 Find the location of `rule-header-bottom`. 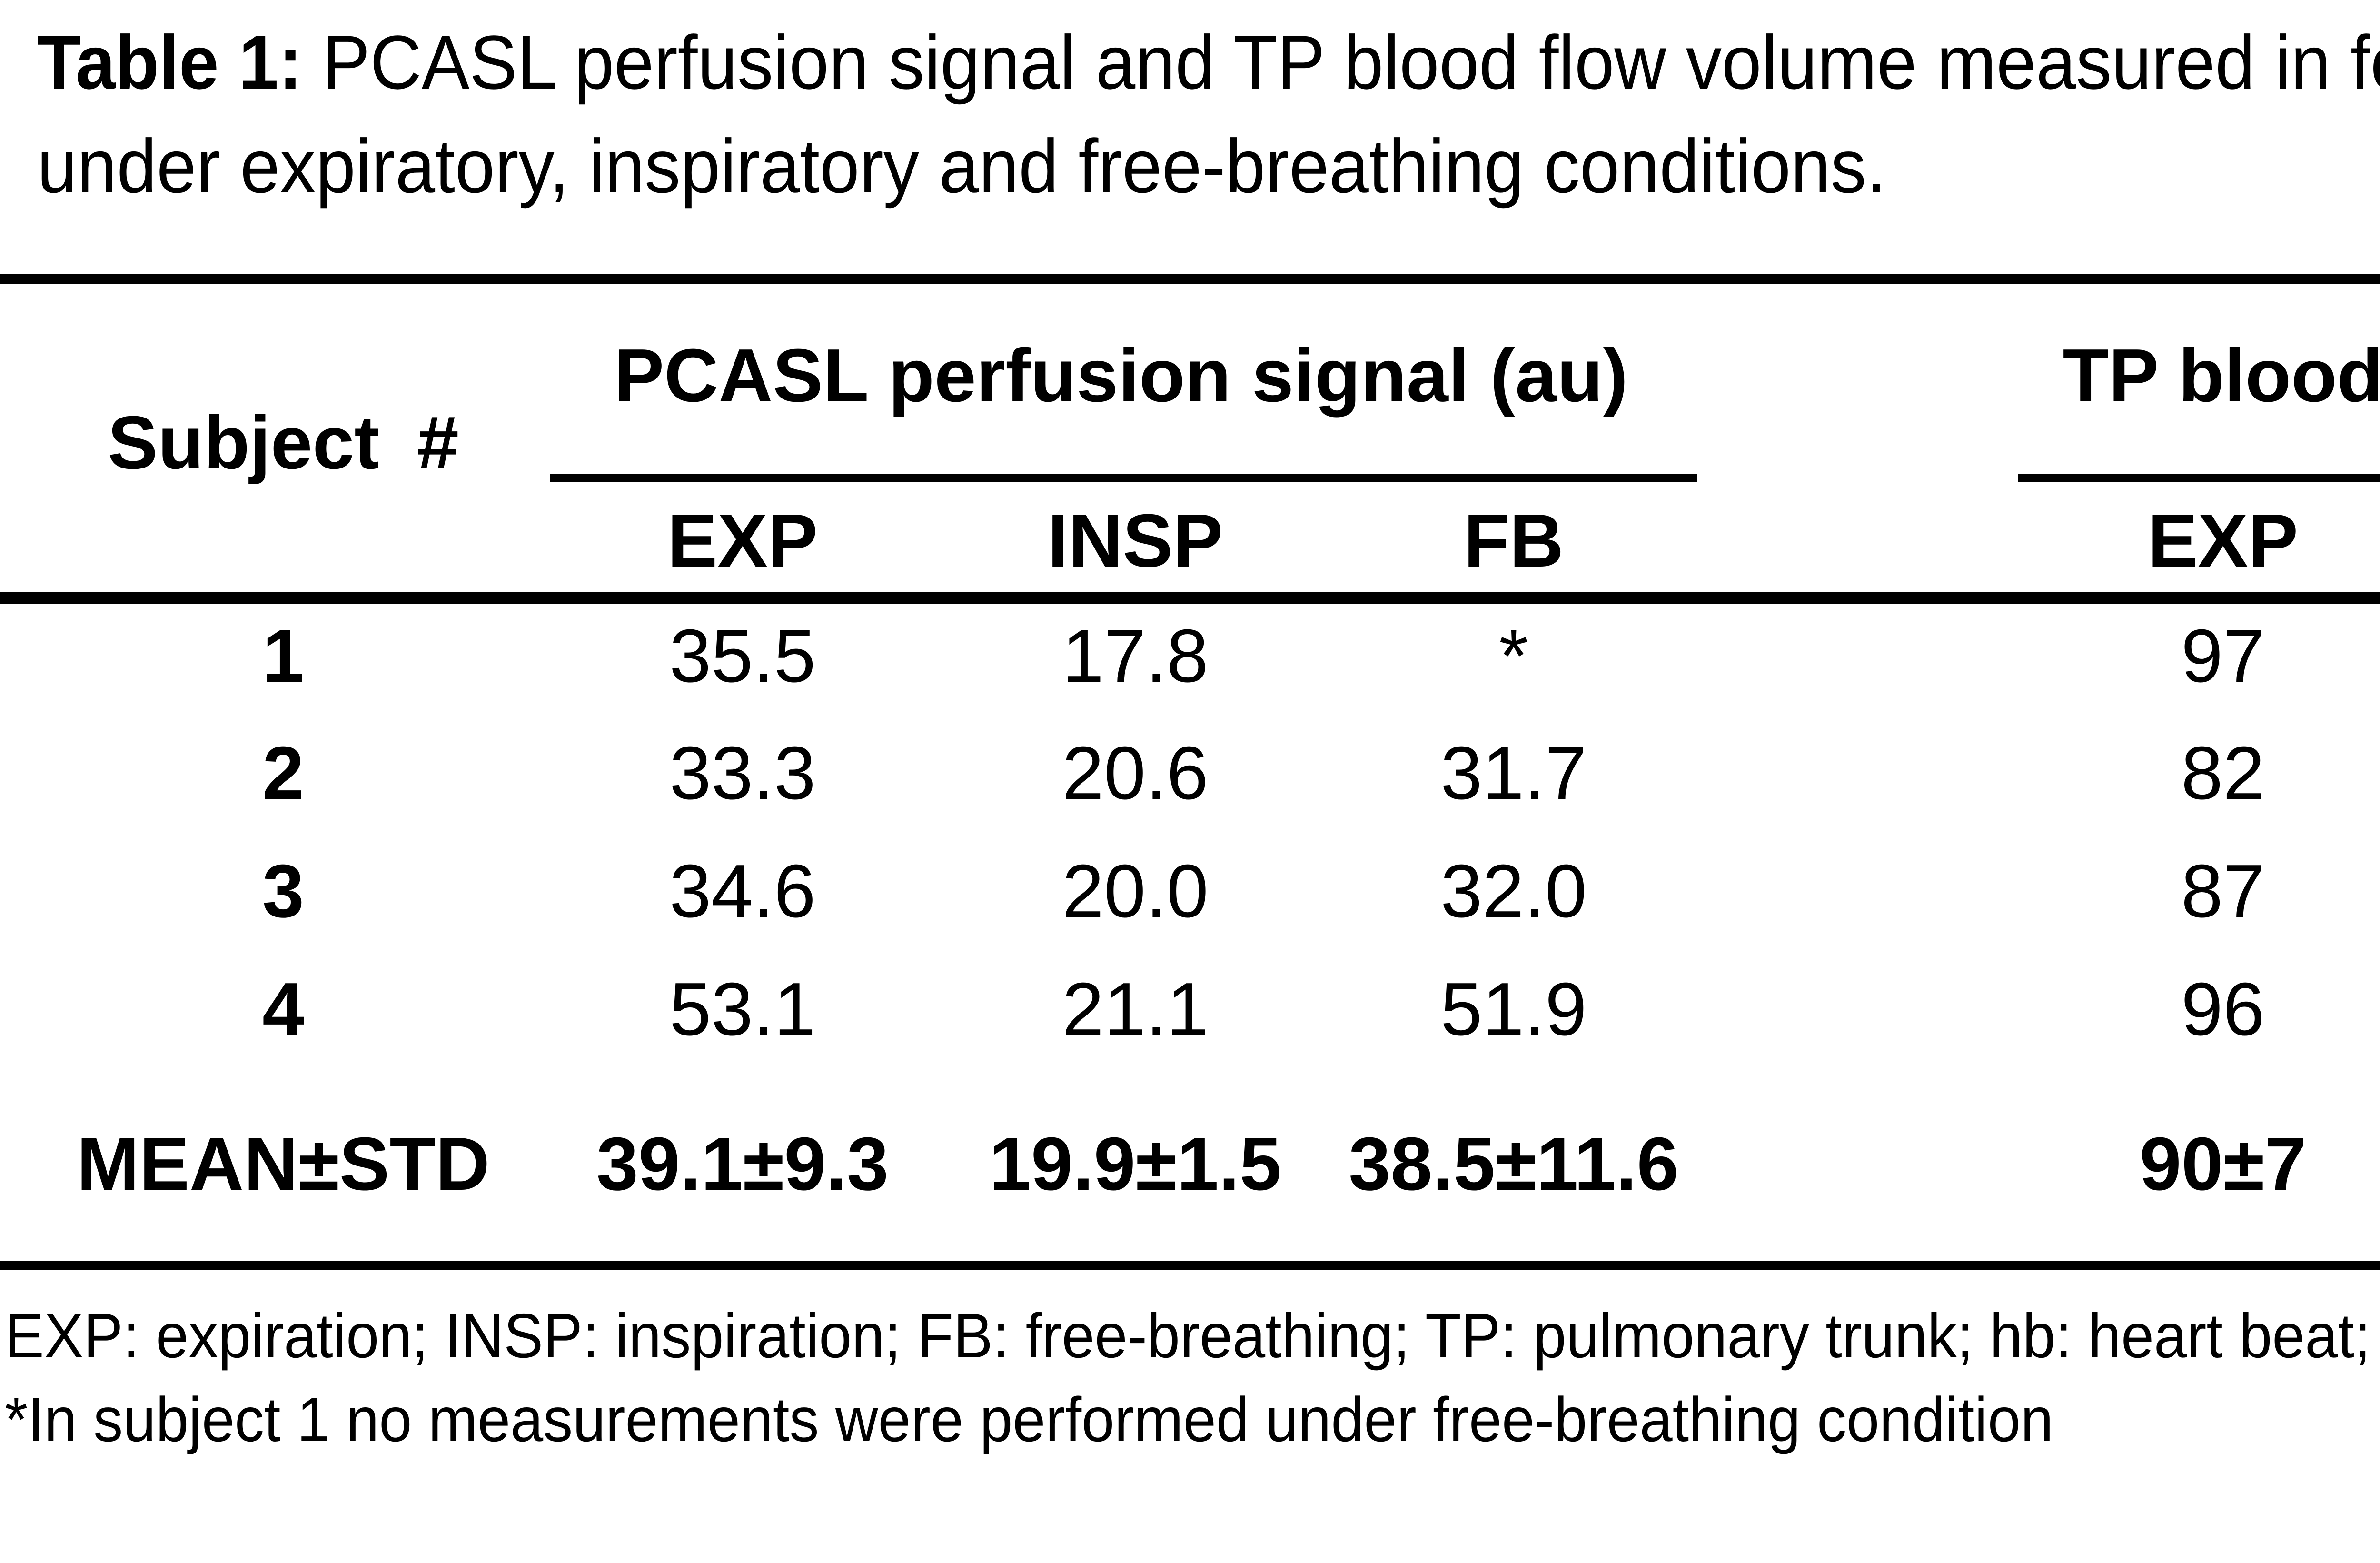

rule-header-bottom is located at coordinates (1190, 598).